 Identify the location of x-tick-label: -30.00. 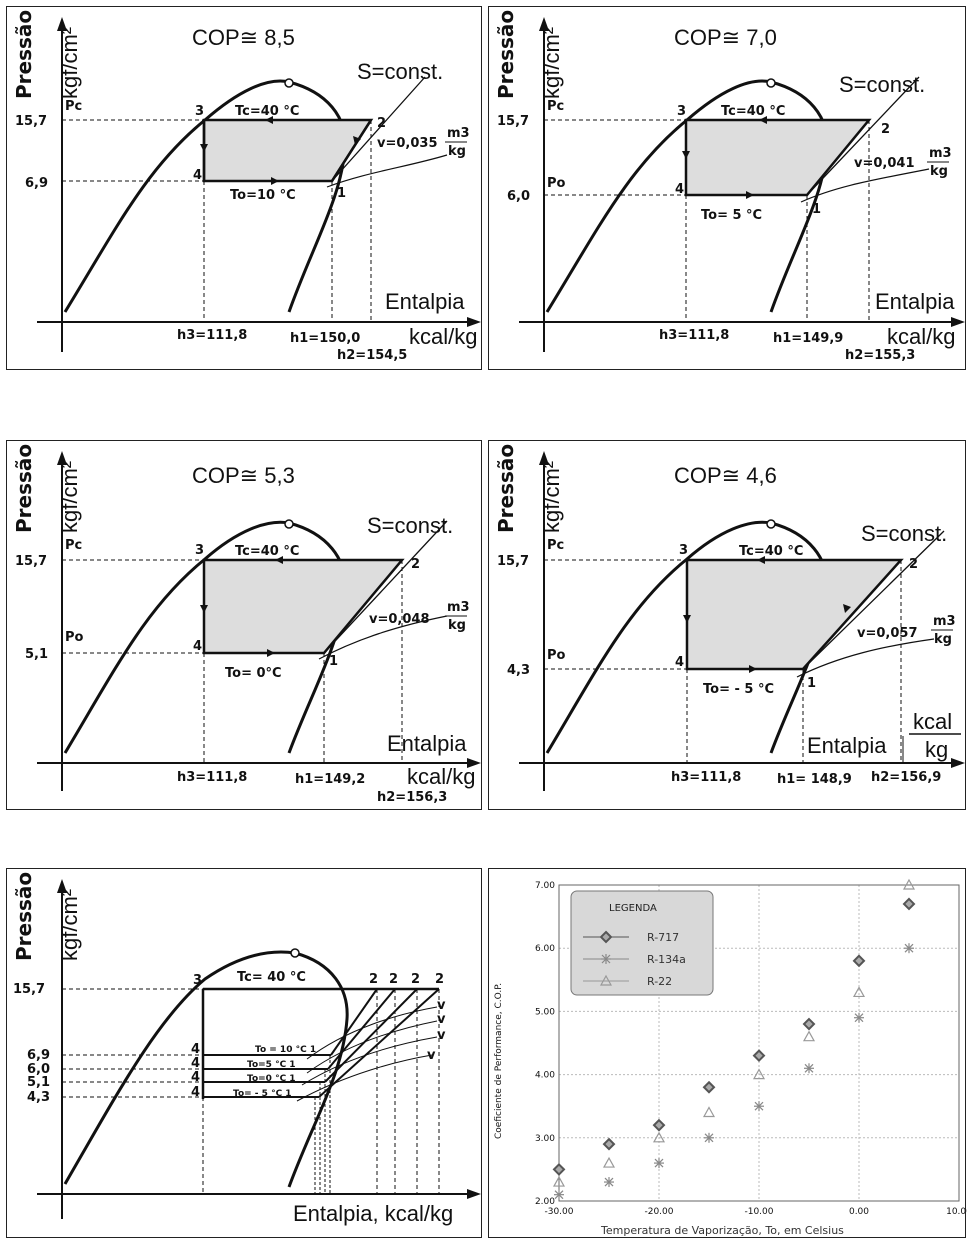
(558, 1212).